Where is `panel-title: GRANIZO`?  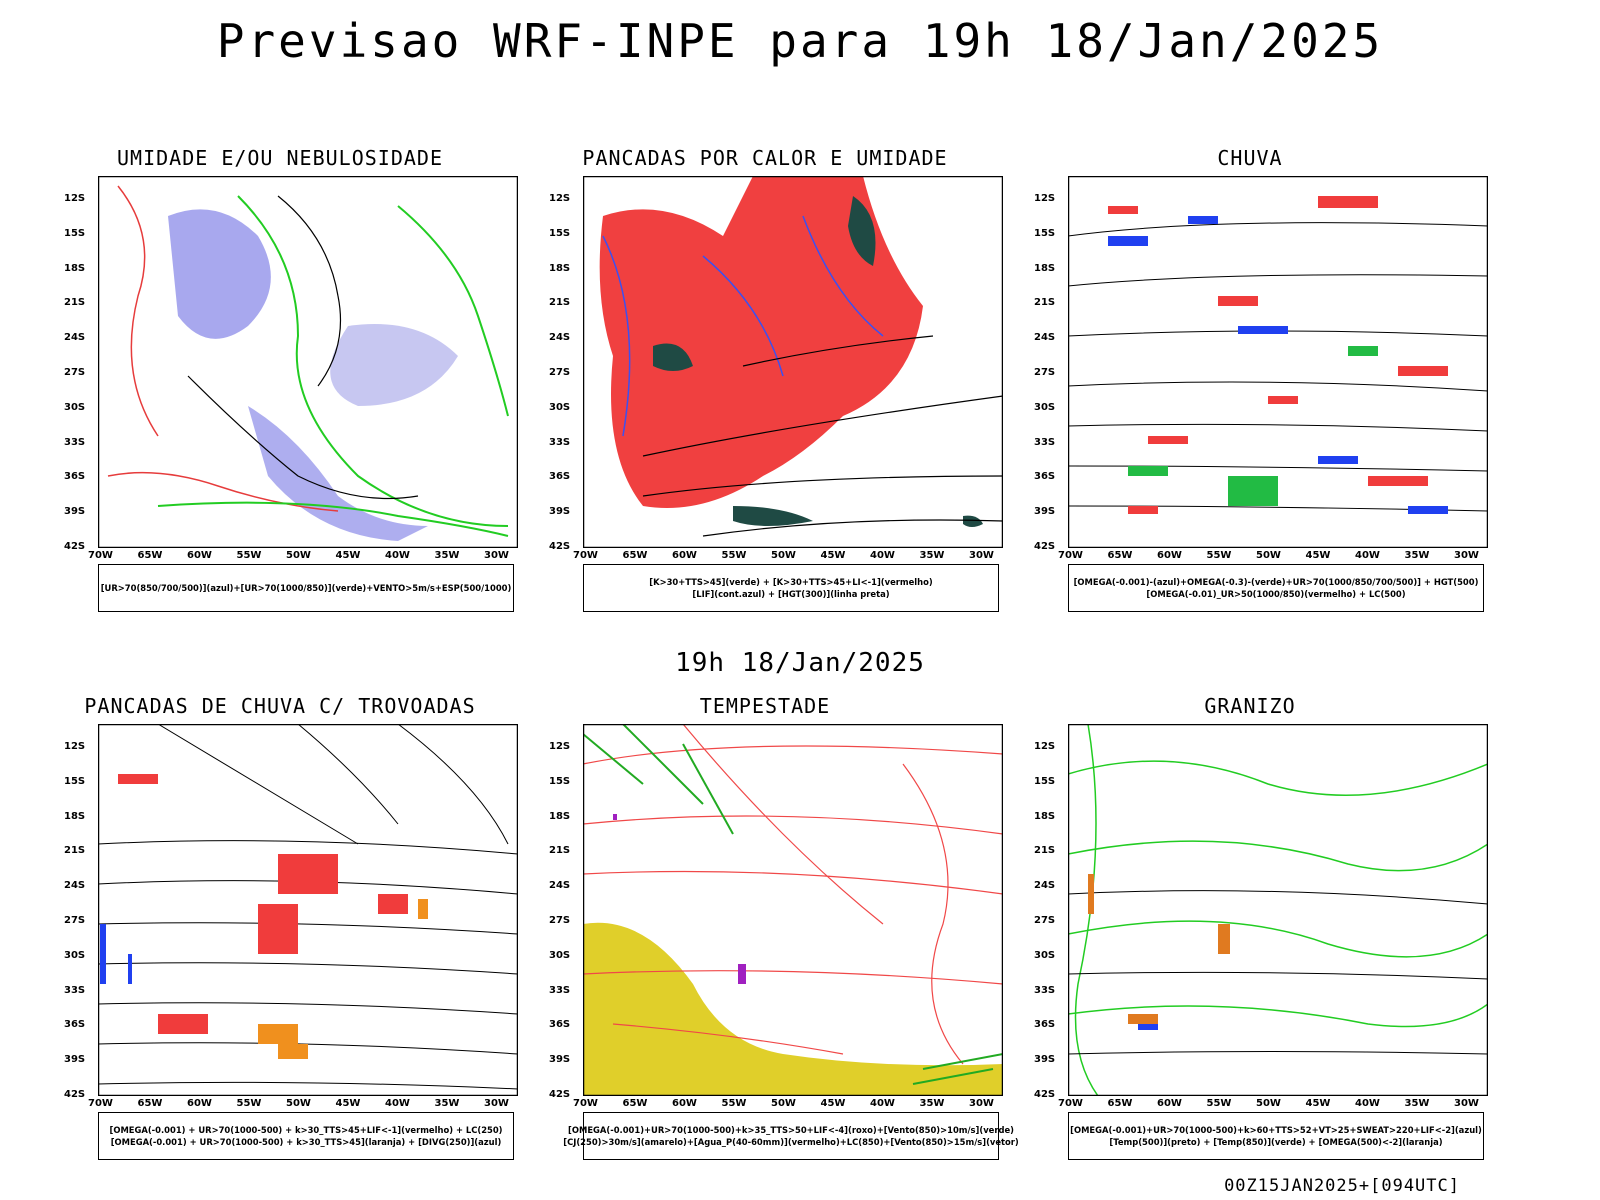
panel-title: GRANIZO is located at coordinates (1250, 706).